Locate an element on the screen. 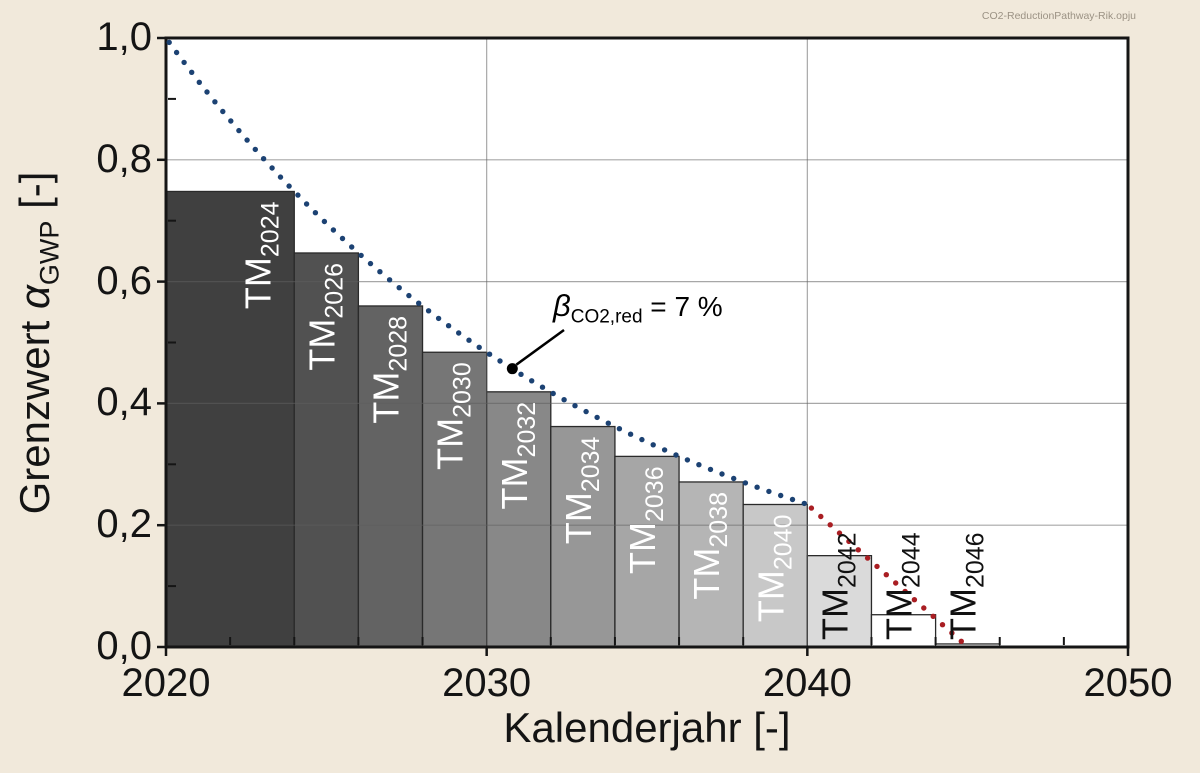 The height and width of the screenshot is (773, 1200). y-tick-label-0,6: 0,6 is located at coordinates (124, 280).